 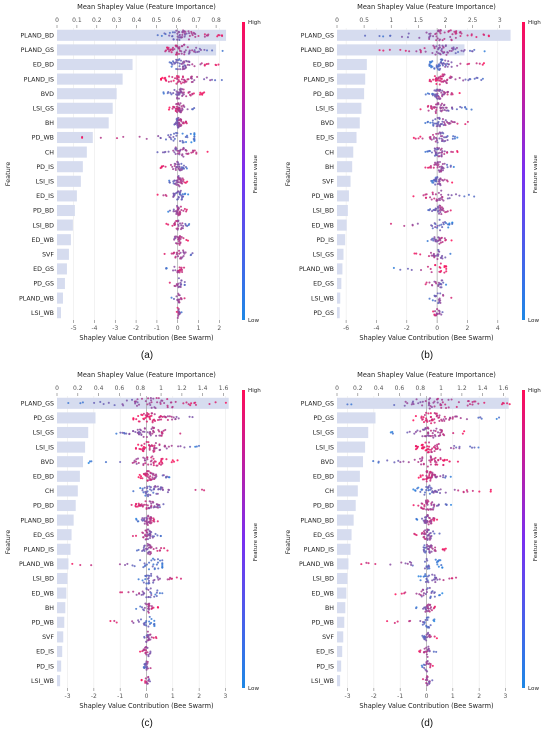 What do you see at coordinates (147, 723) in the screenshot?
I see `panel-label: (c)` at bounding box center [147, 723].